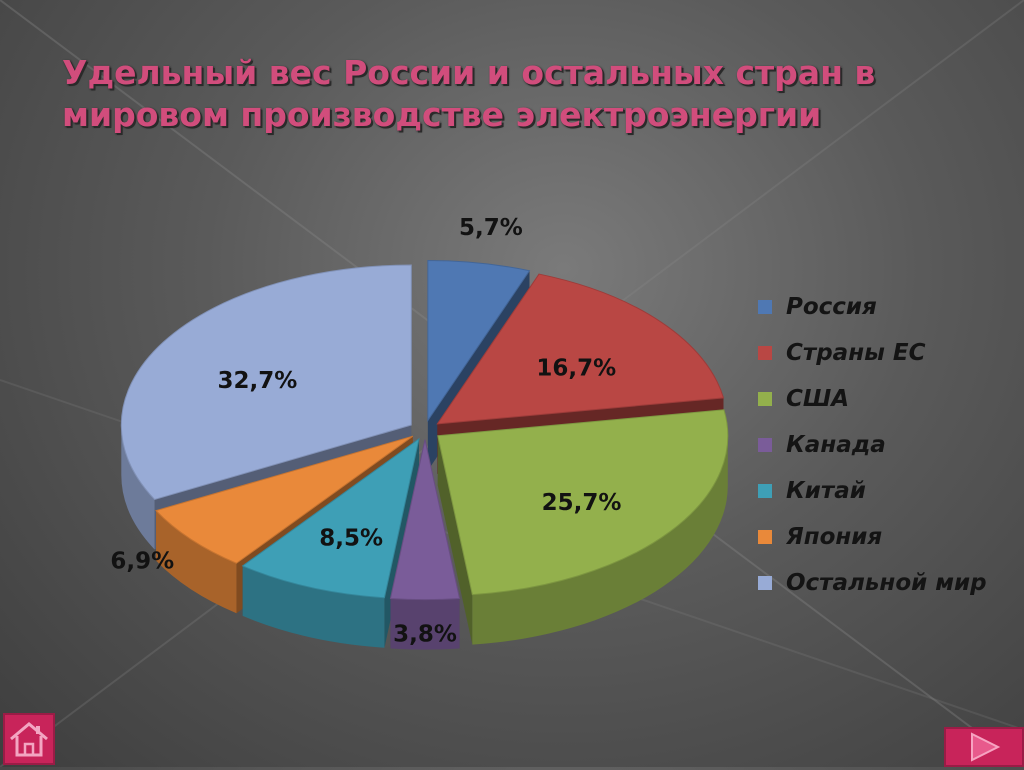  Describe the element at coordinates (765, 399) in the screenshot. I see `legend-swatch-usa` at that location.